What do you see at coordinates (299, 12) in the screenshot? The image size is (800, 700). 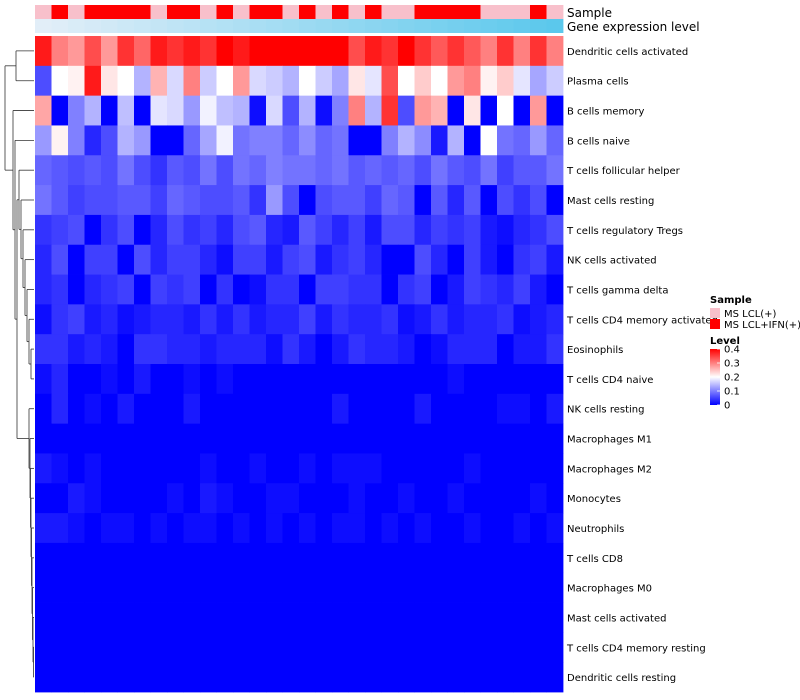 I see `sample-annotation-track` at bounding box center [299, 12].